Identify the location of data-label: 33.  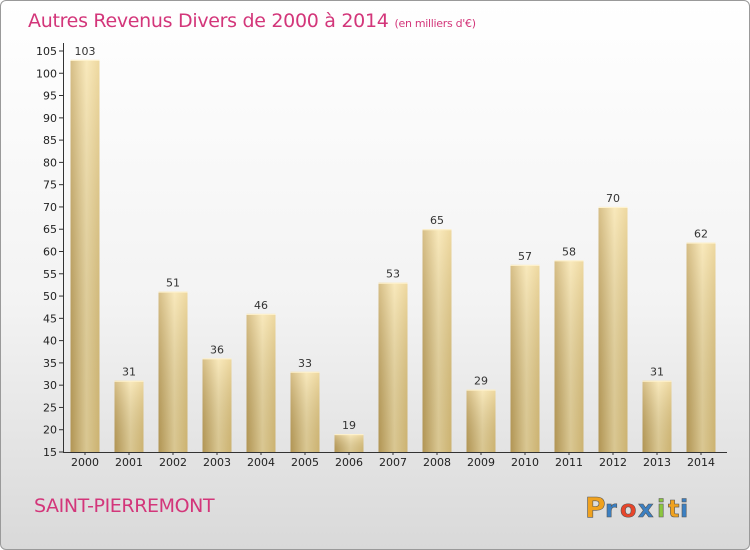
(305, 363).